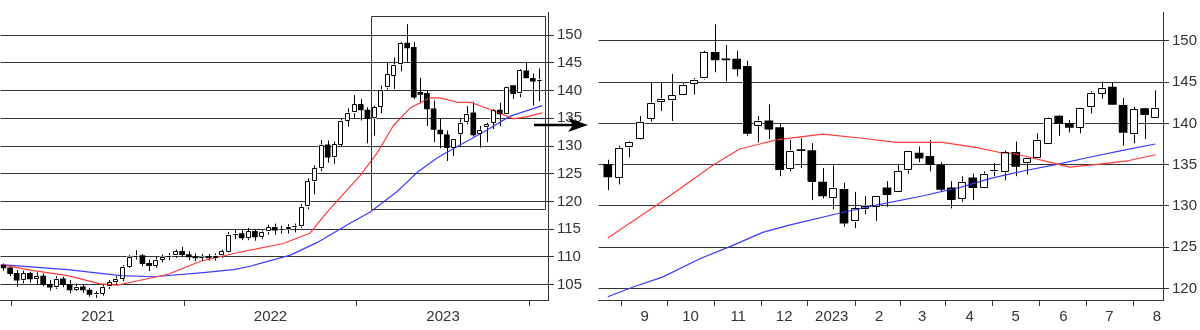 The width and height of the screenshot is (1200, 330). What do you see at coordinates (738, 316) in the screenshot?
I see `x-tick-label: 11` at bounding box center [738, 316].